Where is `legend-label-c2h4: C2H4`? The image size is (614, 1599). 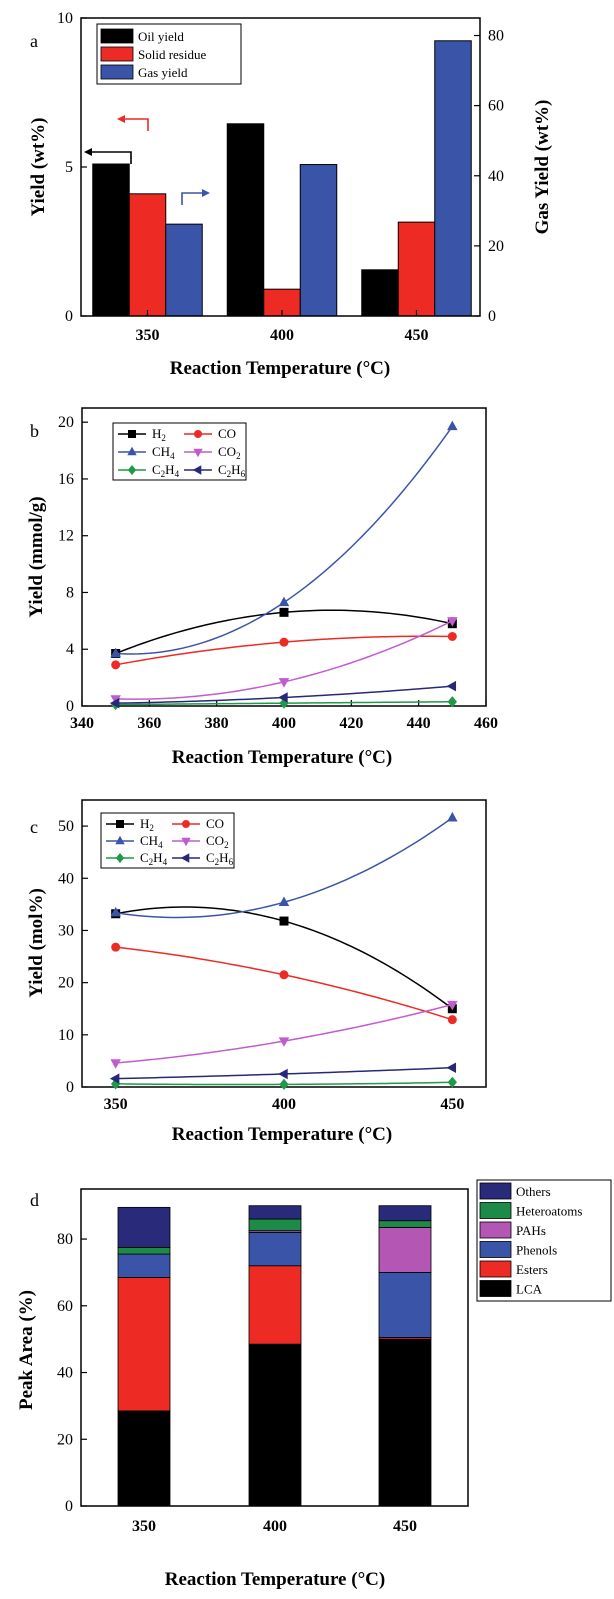 legend-label-c2h4: C2H4 is located at coordinates (166, 470).